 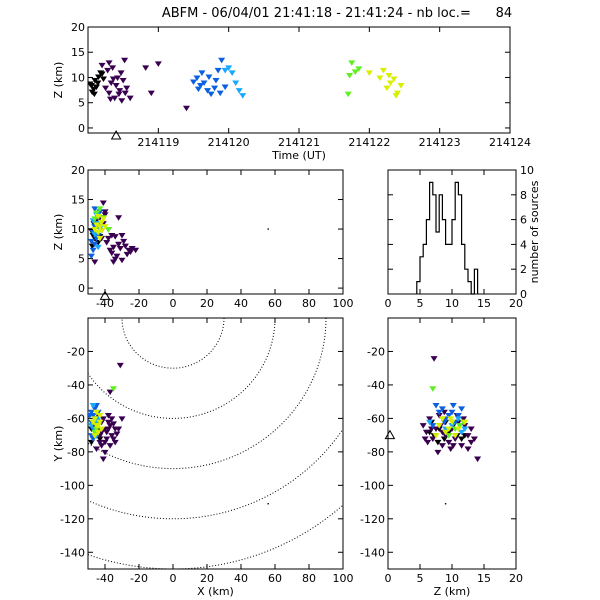 What do you see at coordinates (420, 578) in the screenshot?
I see `x-tick-label: 5` at bounding box center [420, 578].